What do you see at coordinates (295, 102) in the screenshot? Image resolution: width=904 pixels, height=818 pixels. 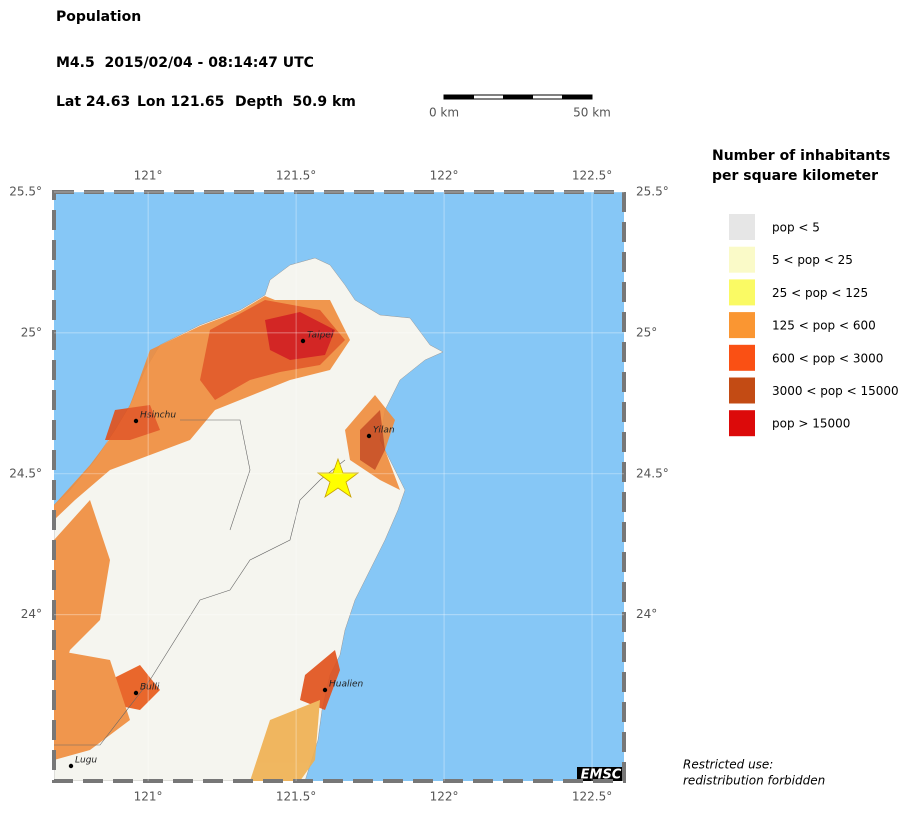 I see `depth: Depth 50.9 km` at bounding box center [295, 102].